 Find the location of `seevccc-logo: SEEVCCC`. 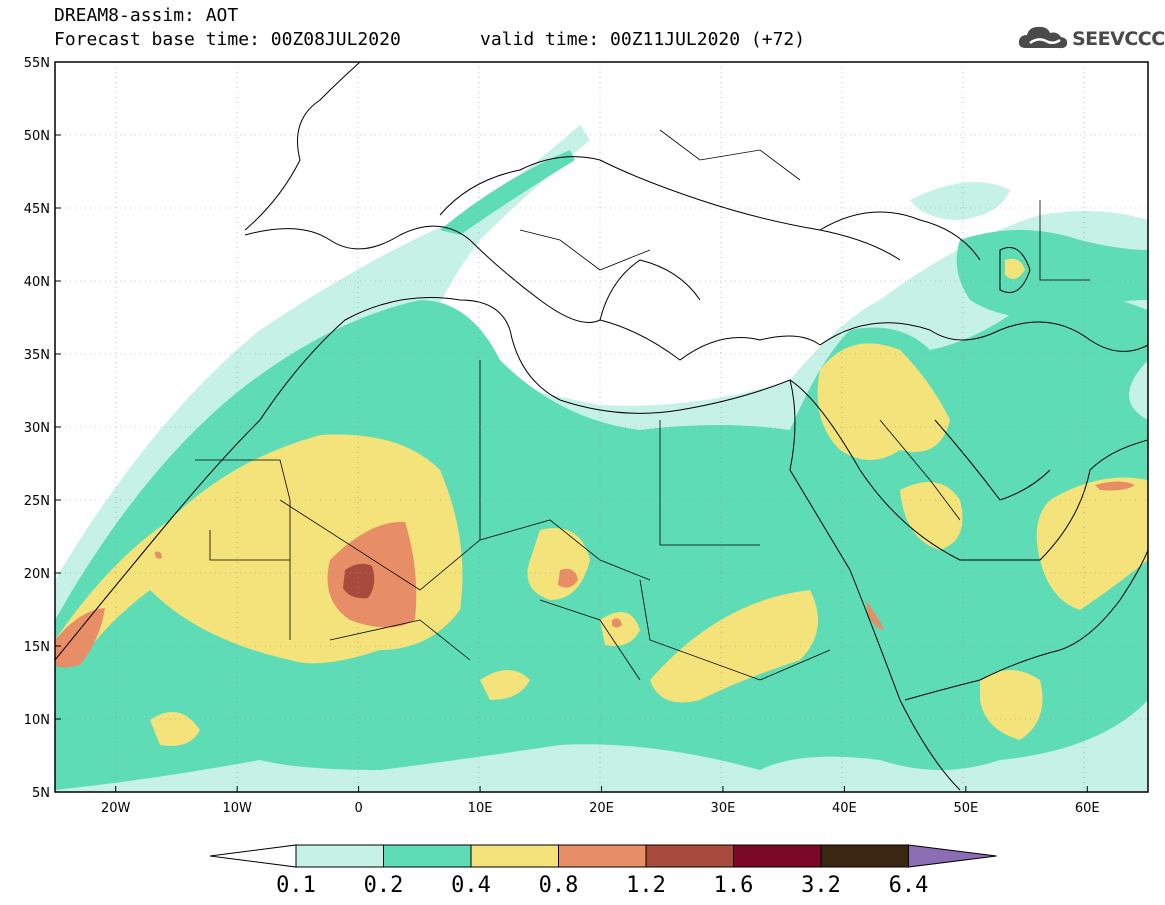

seevccc-logo: SEEVCCC is located at coordinates (1090, 38).